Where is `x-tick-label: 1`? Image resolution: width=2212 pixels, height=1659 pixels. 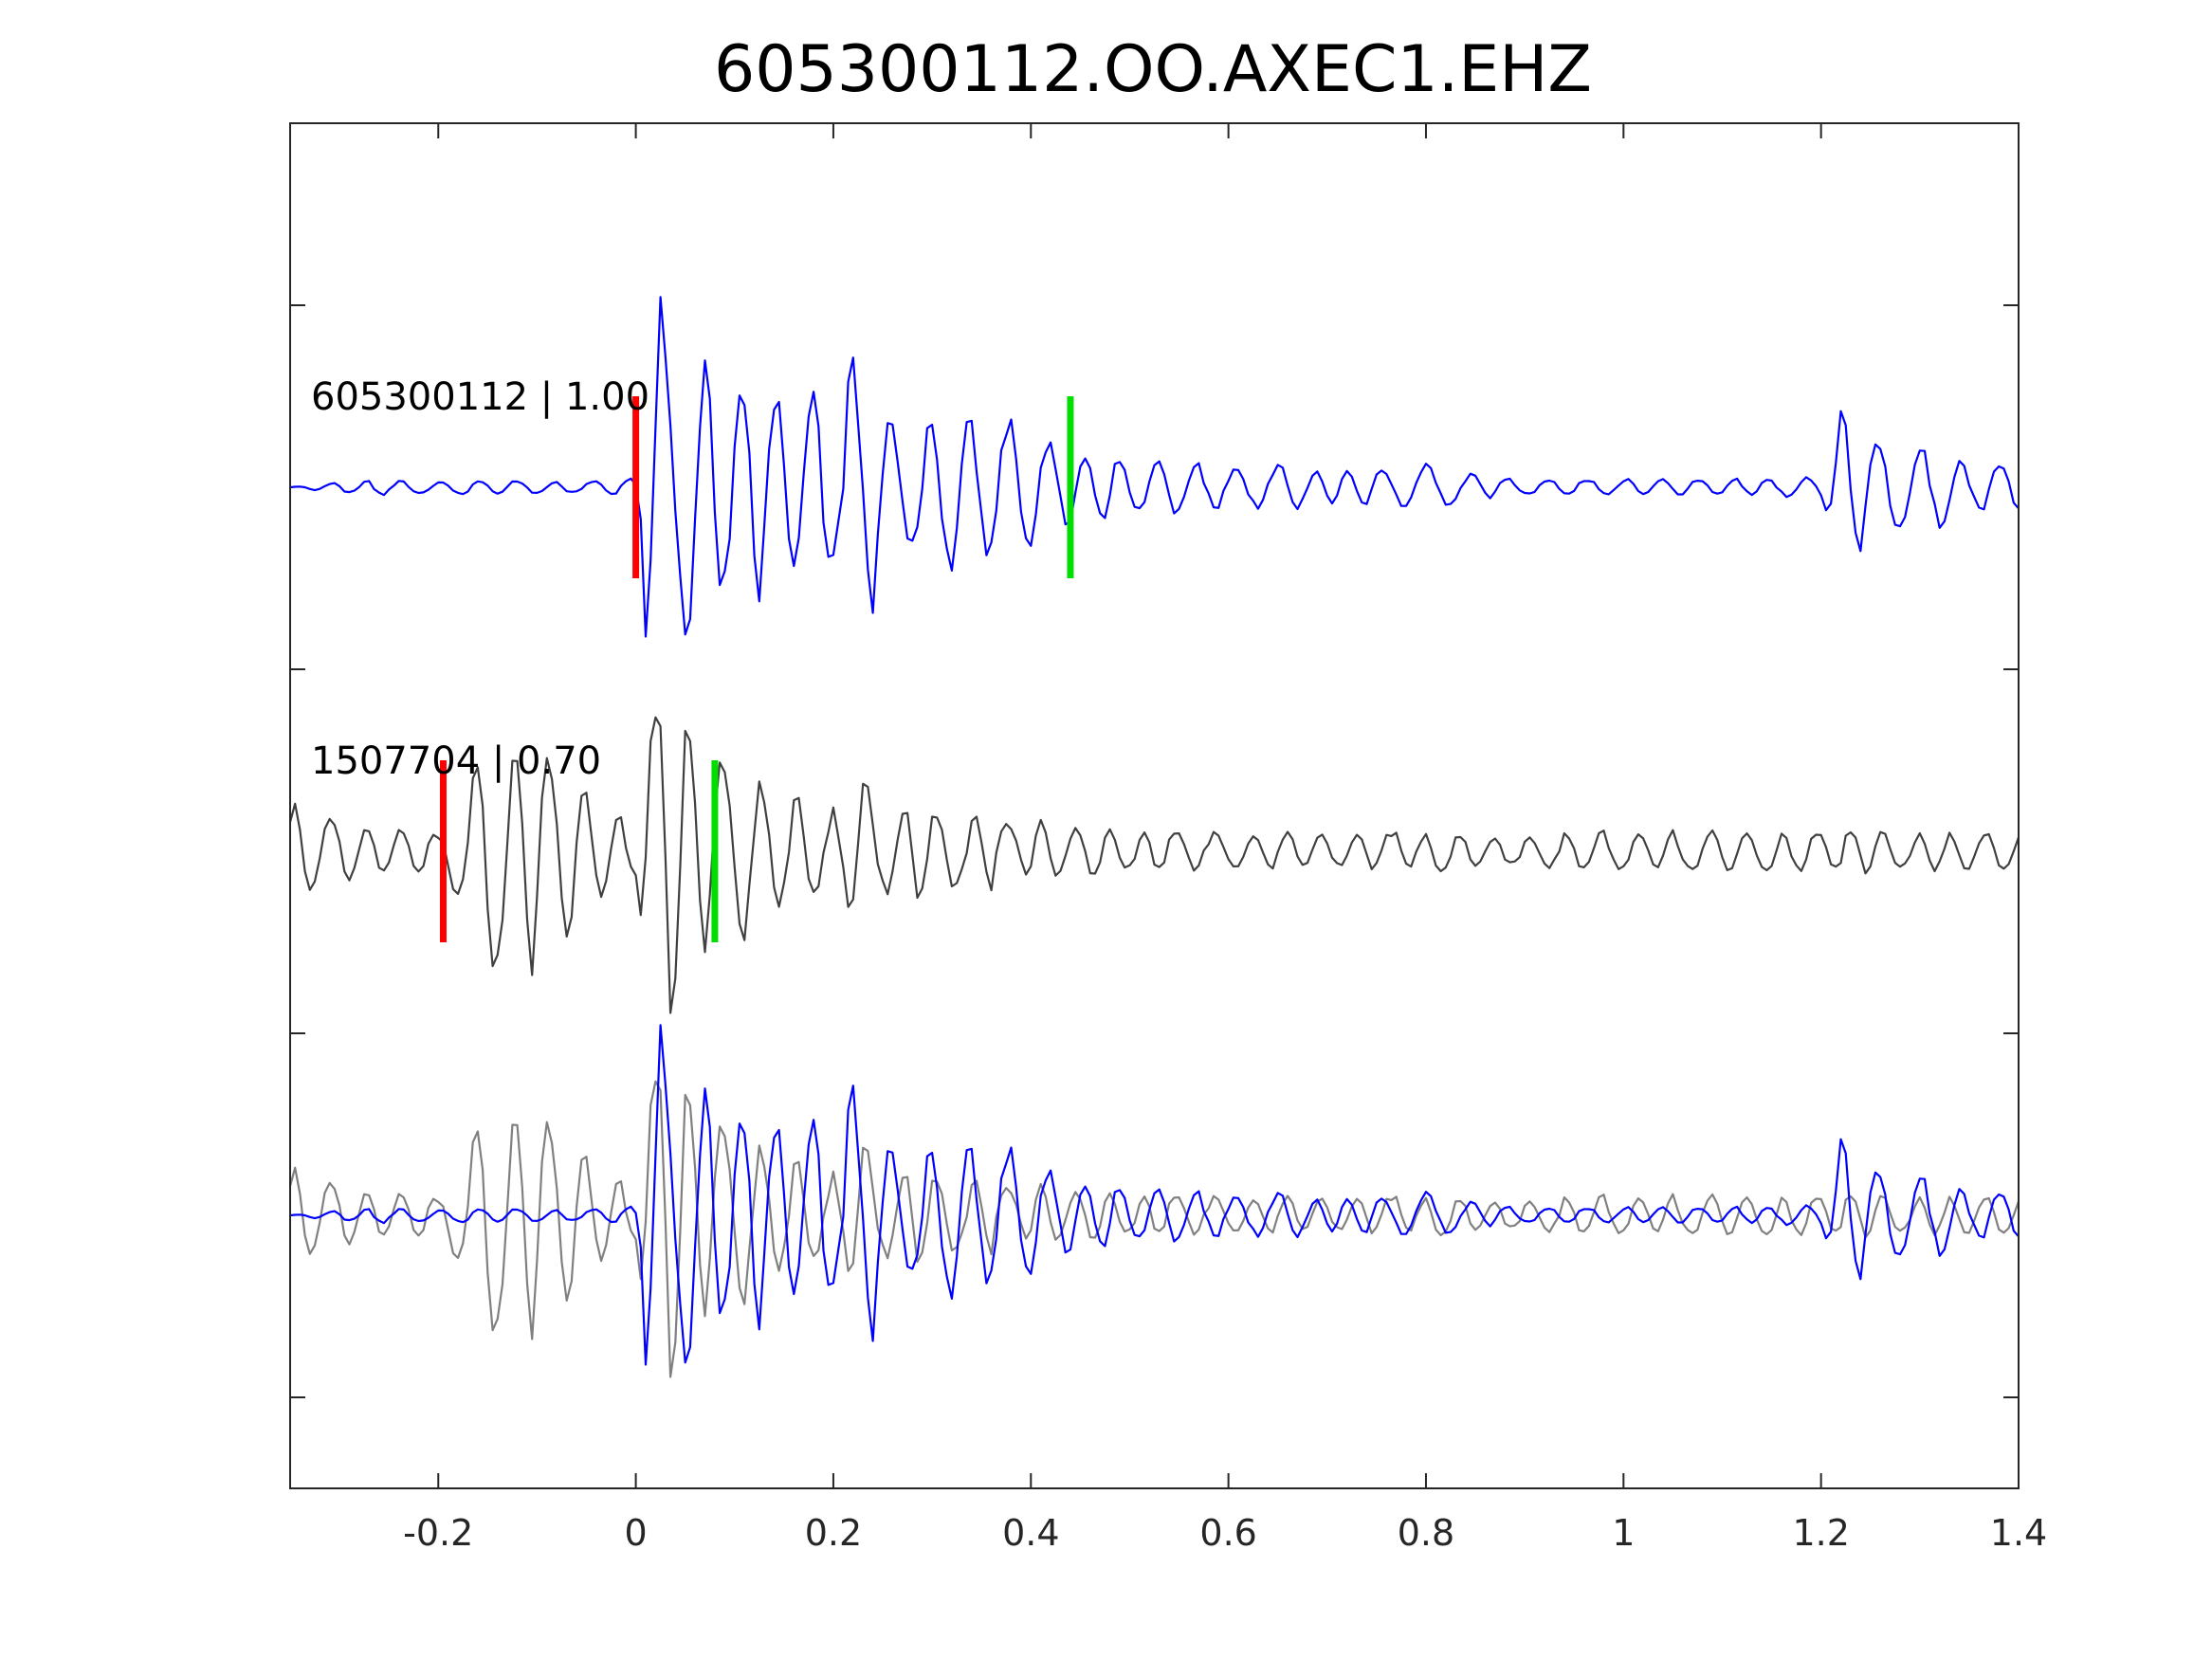
x-tick-label: 1 is located at coordinates (1623, 1533).